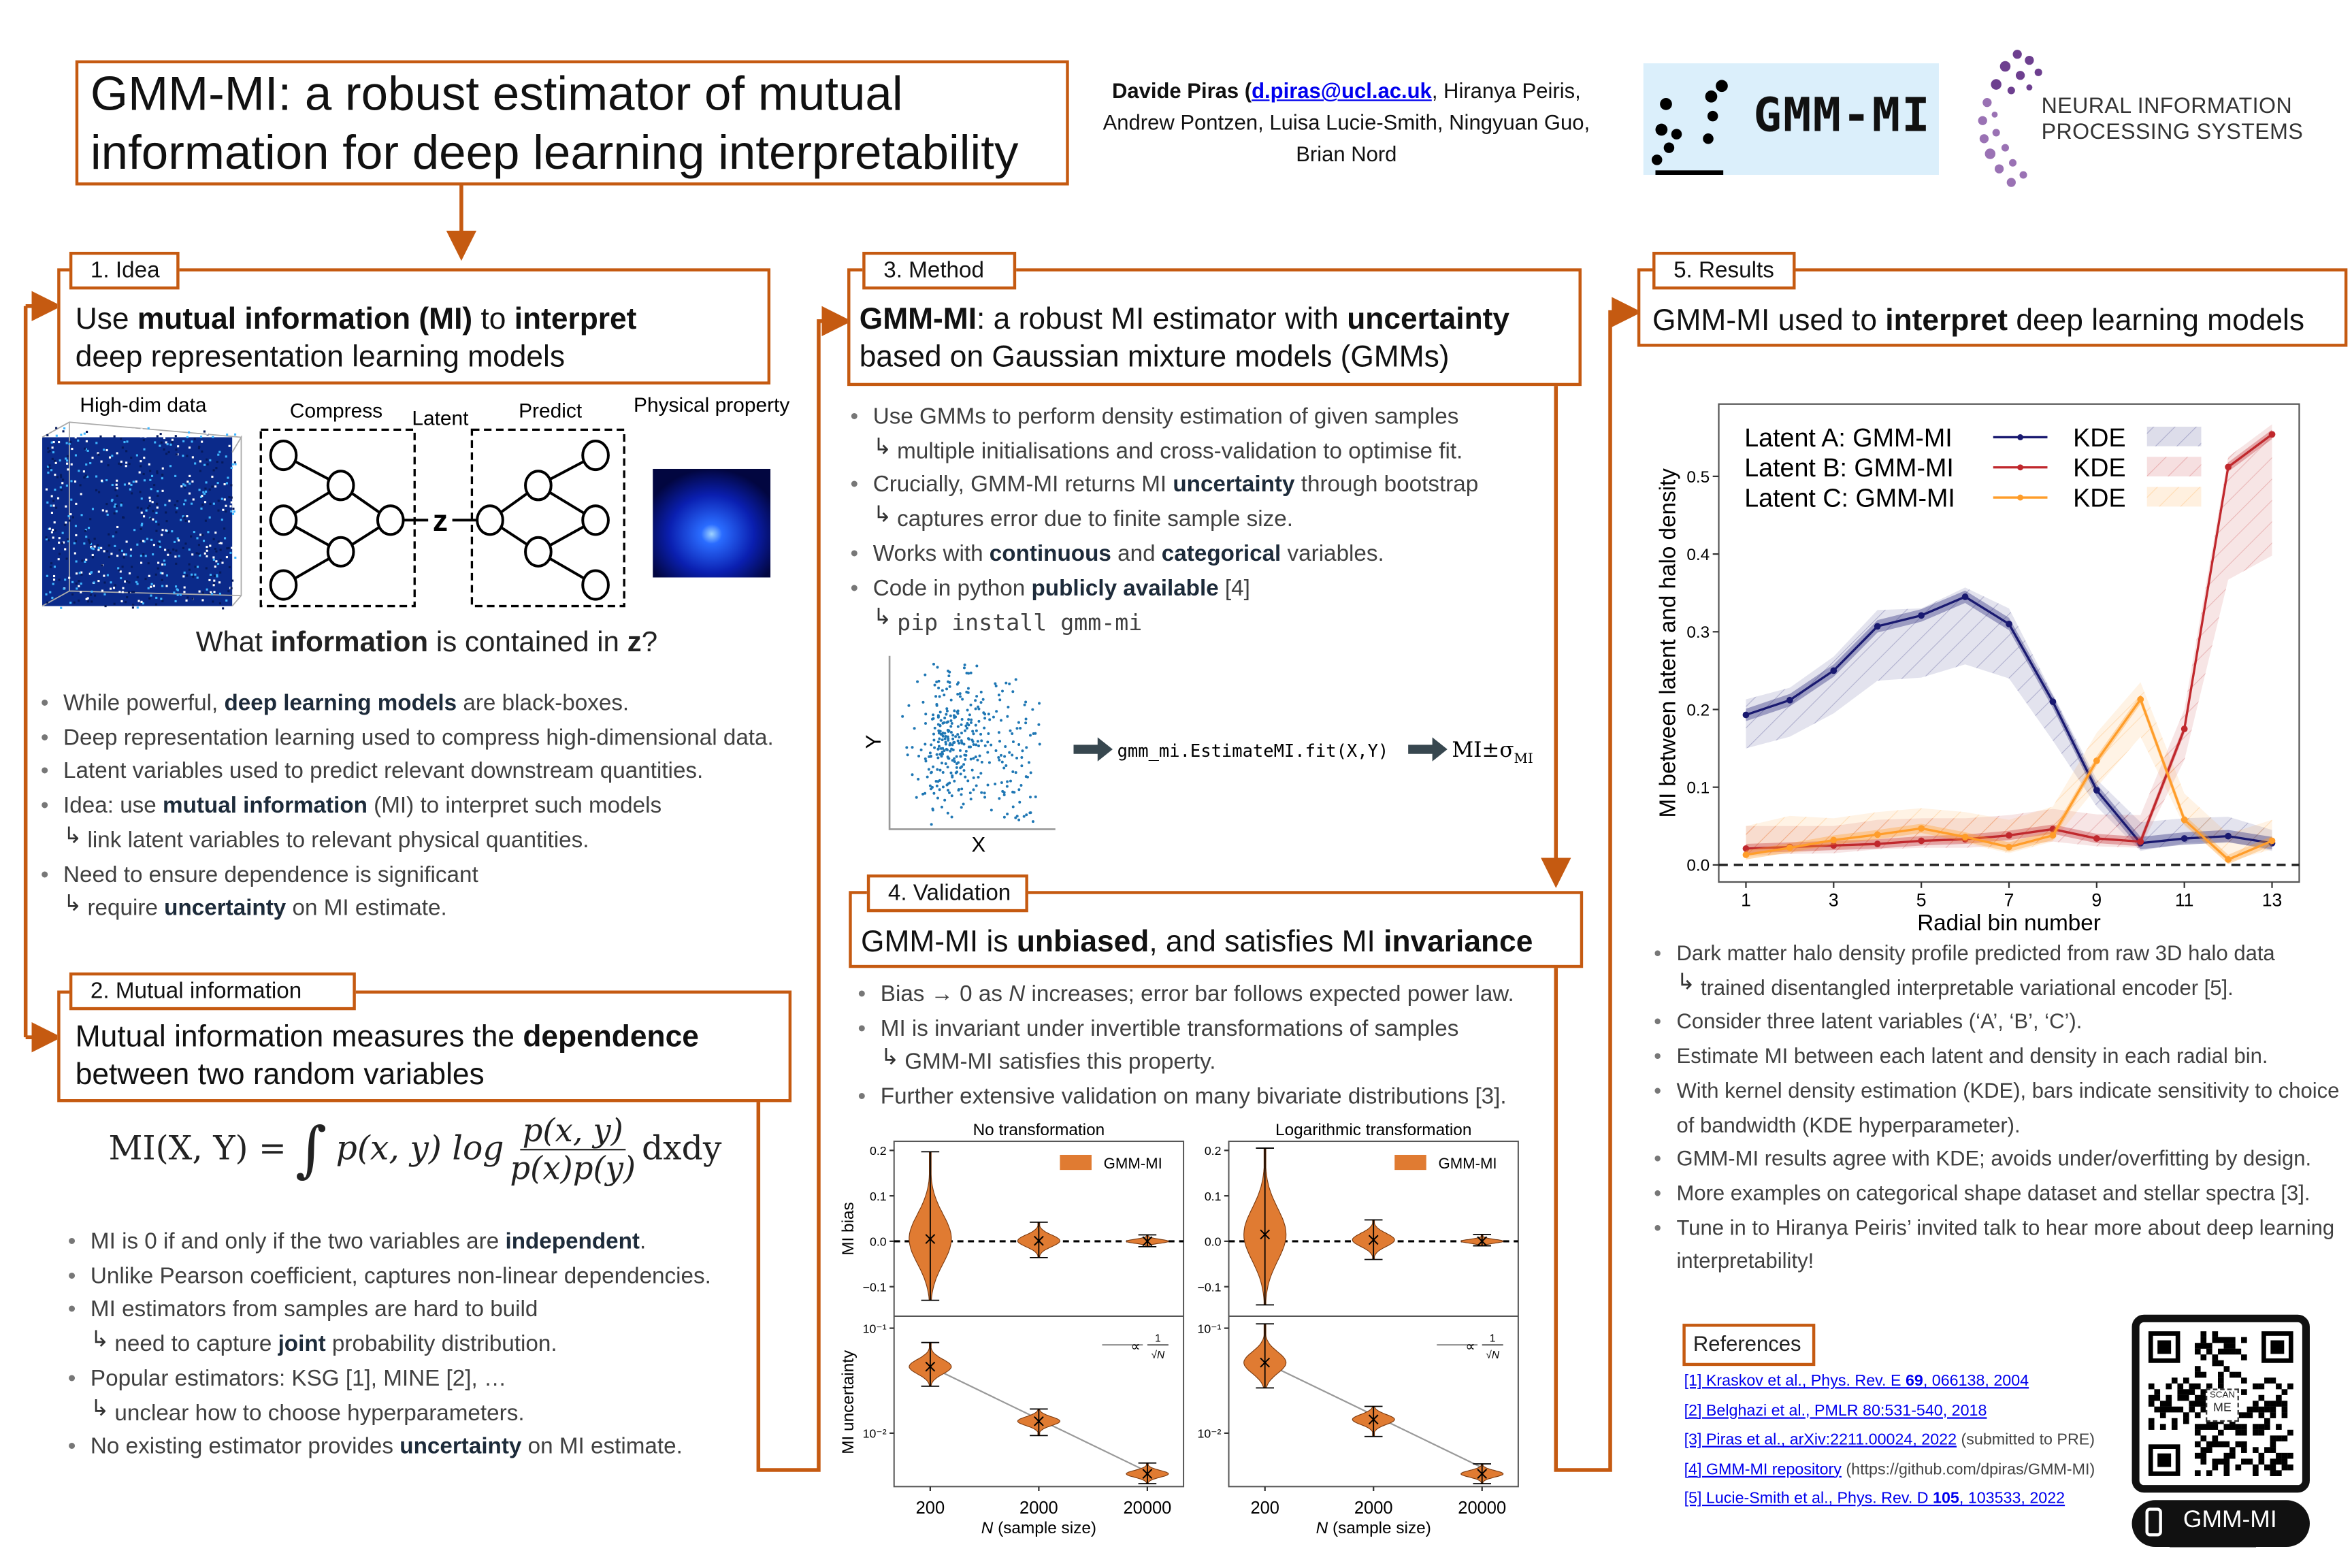 Image resolution: width=2352 pixels, height=1568 pixels. I want to click on link-text: [3] Piras et al., arXiv:2211.00024, 2022, so click(1821, 1440).